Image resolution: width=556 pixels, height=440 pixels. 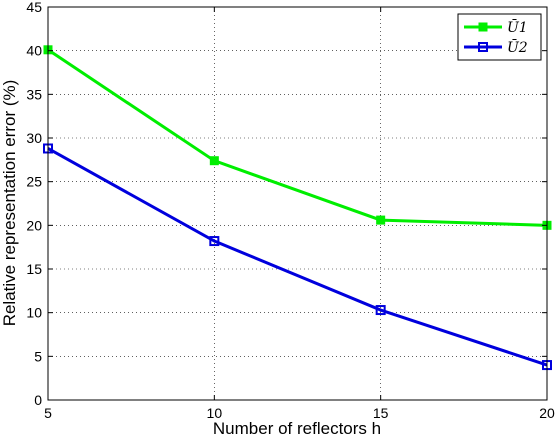 I want to click on y-tick-label: 25, so click(x=34, y=182).